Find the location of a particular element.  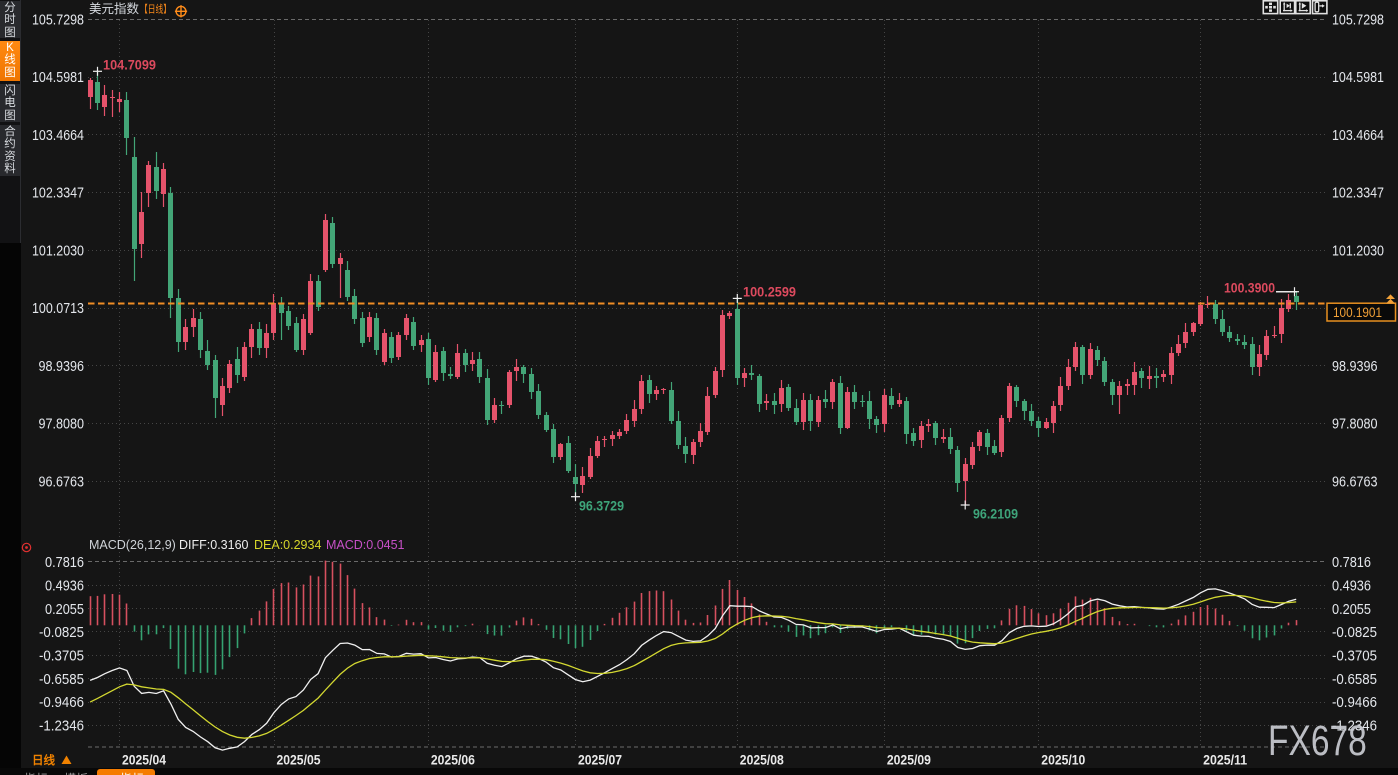

svg-text: 100.0713 is located at coordinates (58, 309).